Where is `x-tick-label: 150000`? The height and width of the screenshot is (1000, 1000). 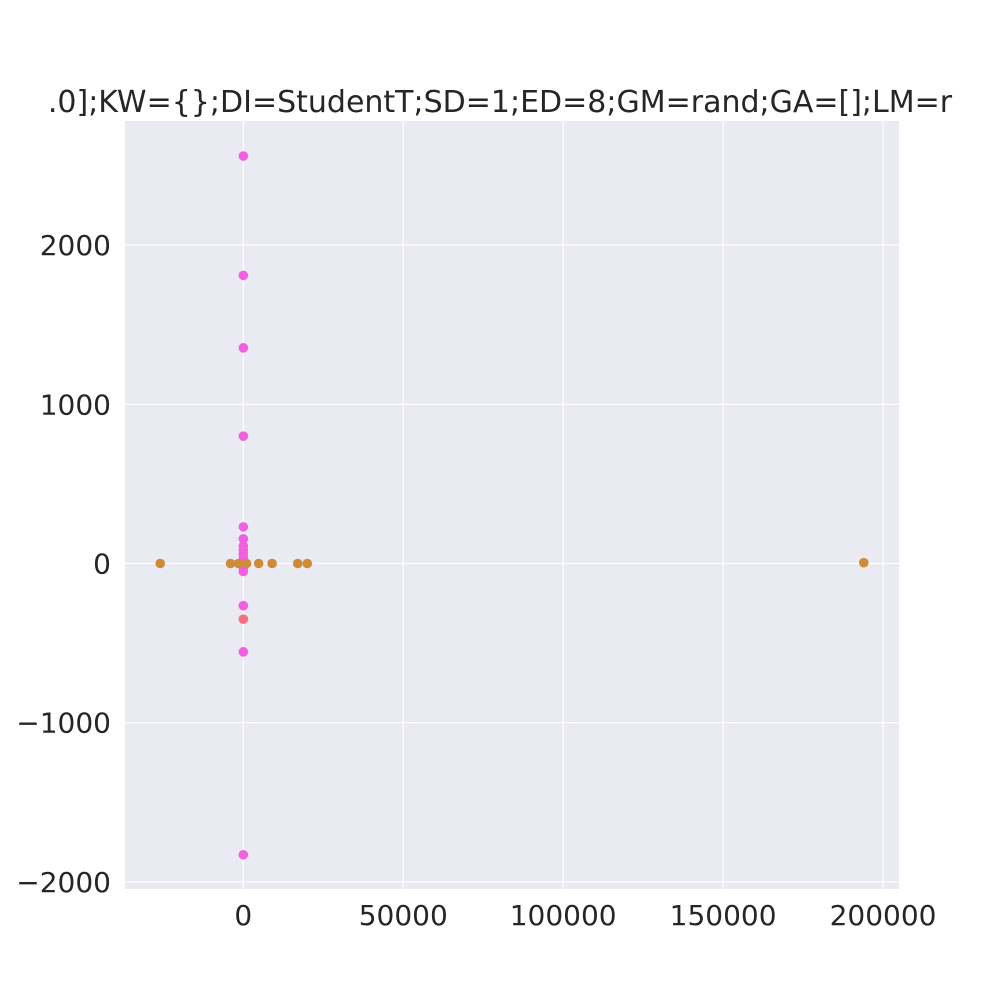
x-tick-label: 150000 is located at coordinates (723, 915).